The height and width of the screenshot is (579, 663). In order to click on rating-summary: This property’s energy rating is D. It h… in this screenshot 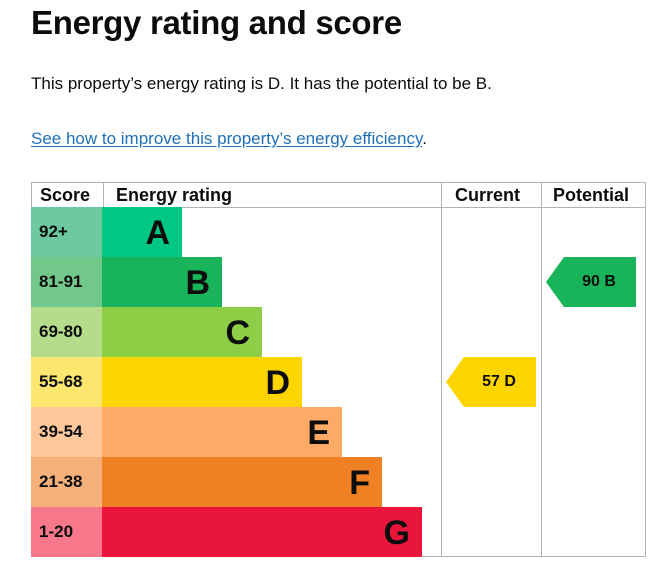, I will do `click(261, 83)`.